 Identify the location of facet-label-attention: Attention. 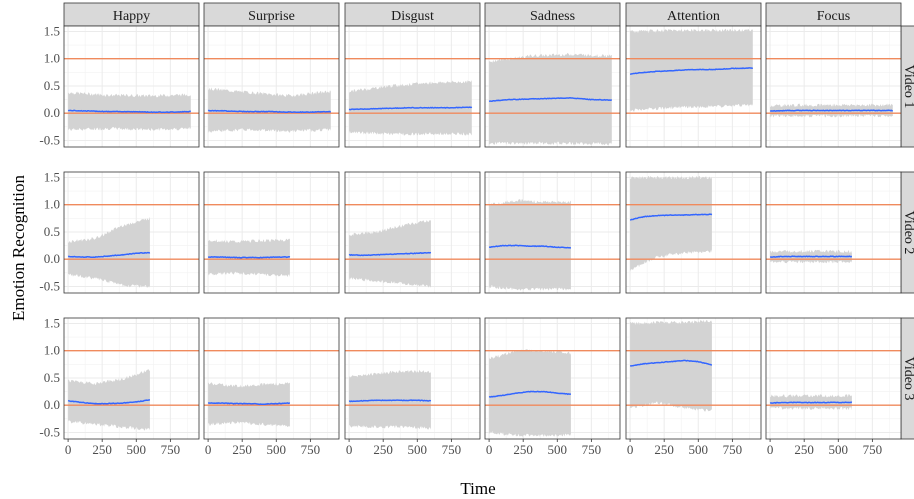
(693, 16).